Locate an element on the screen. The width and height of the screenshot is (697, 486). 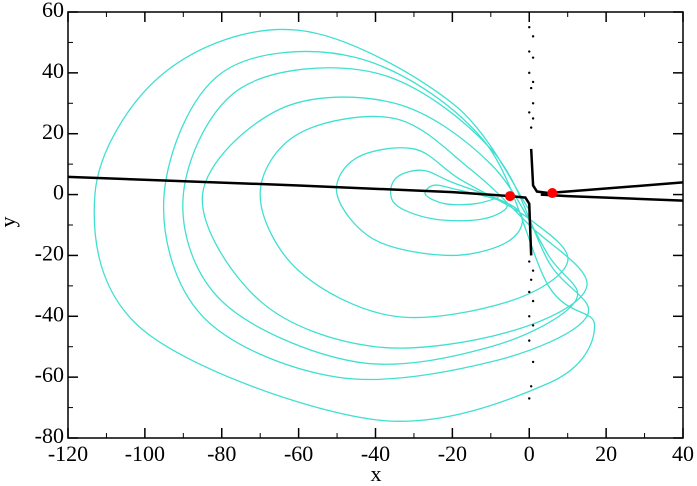
y-tick-label: -60 is located at coordinates (49, 374).